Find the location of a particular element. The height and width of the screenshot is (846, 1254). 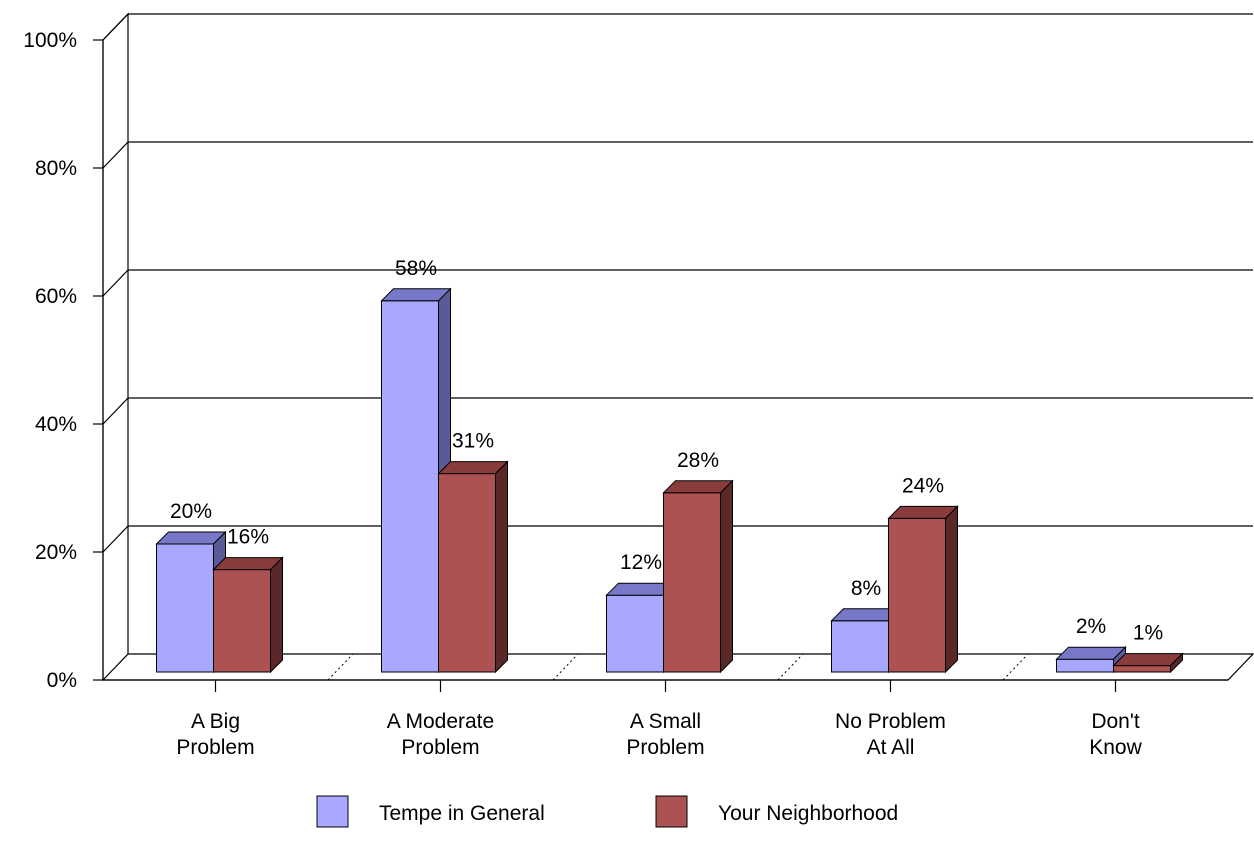

category-label-line: At All is located at coordinates (891, 747).